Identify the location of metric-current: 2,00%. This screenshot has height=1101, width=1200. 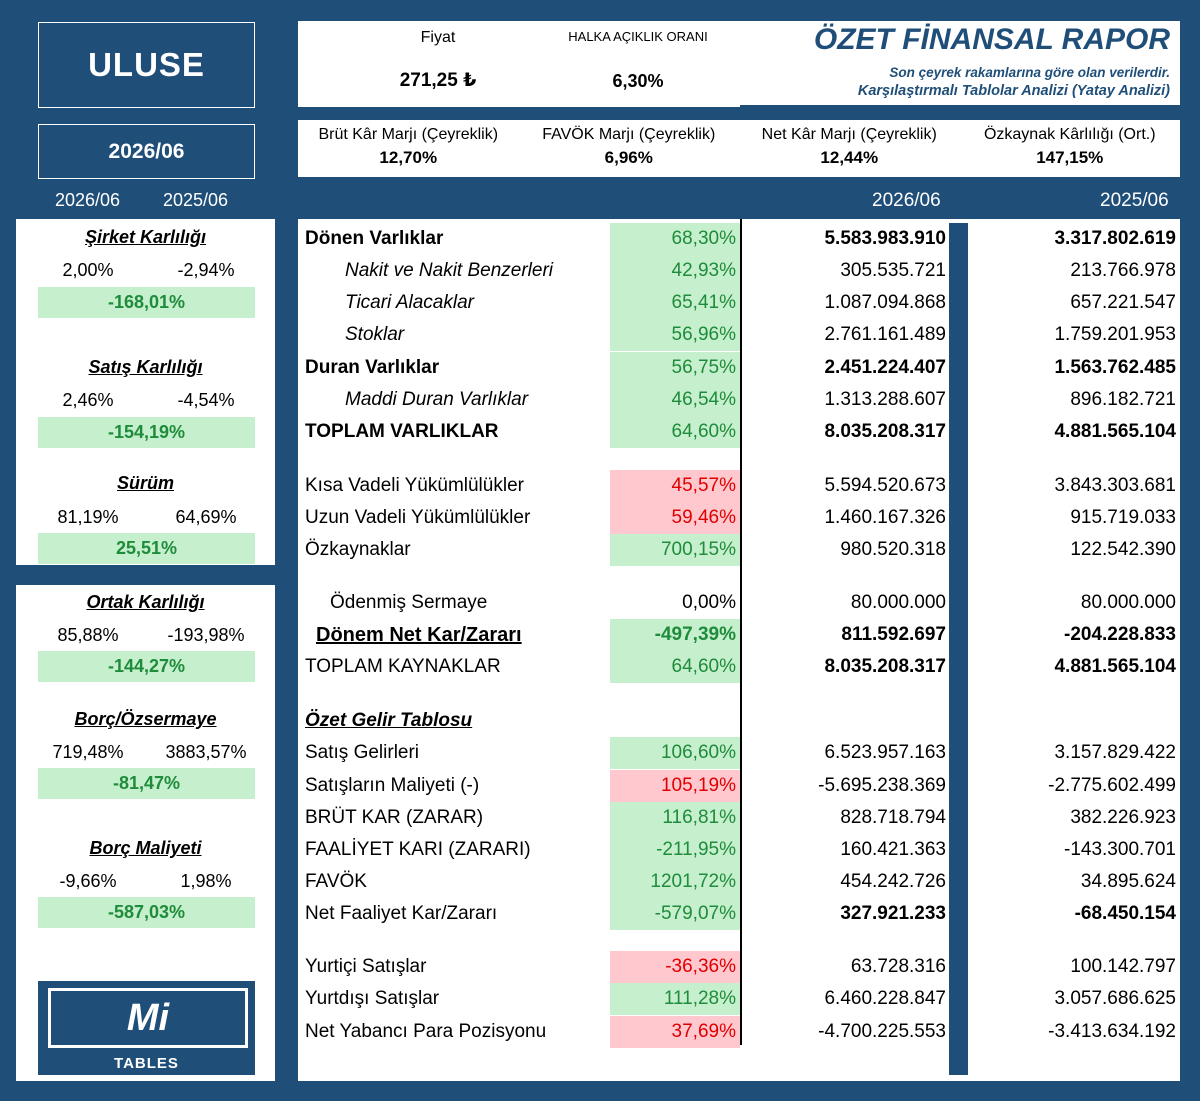
(88, 270).